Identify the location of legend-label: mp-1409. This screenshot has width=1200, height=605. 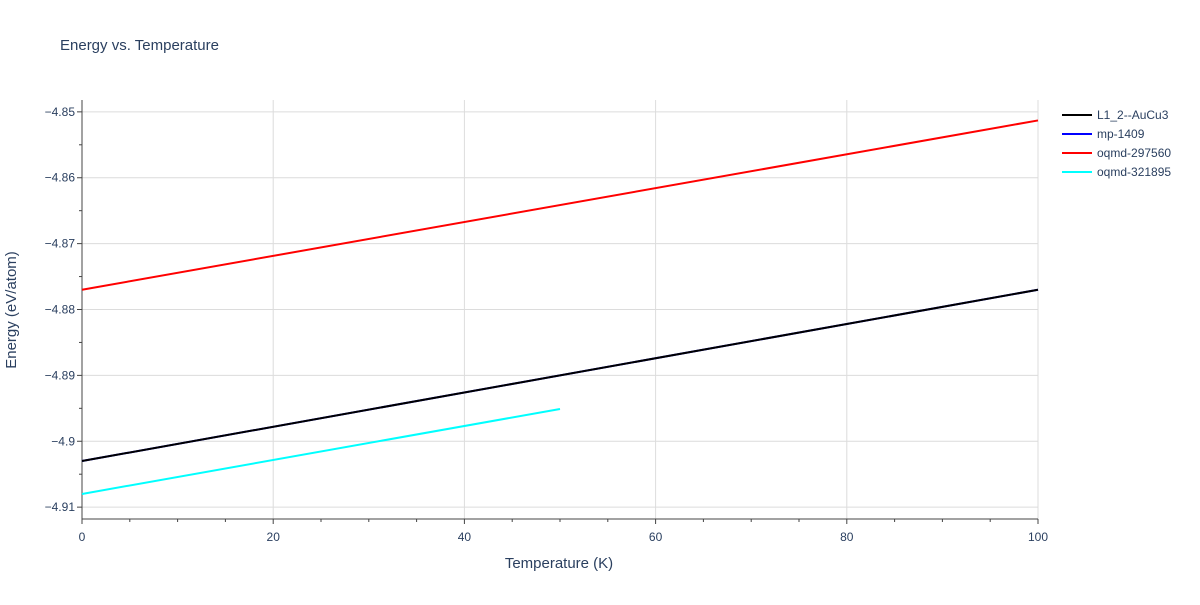
(1121, 134).